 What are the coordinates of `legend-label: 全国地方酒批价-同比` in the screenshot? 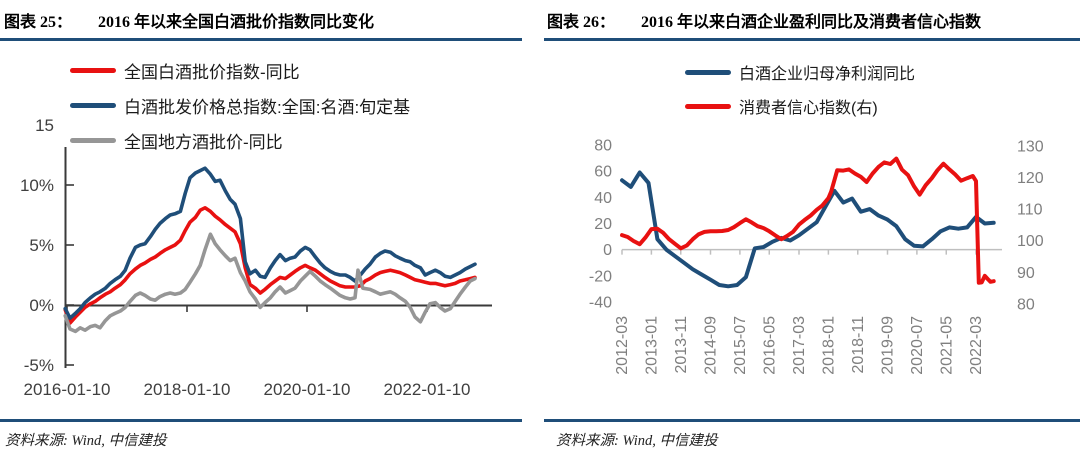 It's located at (203, 142).